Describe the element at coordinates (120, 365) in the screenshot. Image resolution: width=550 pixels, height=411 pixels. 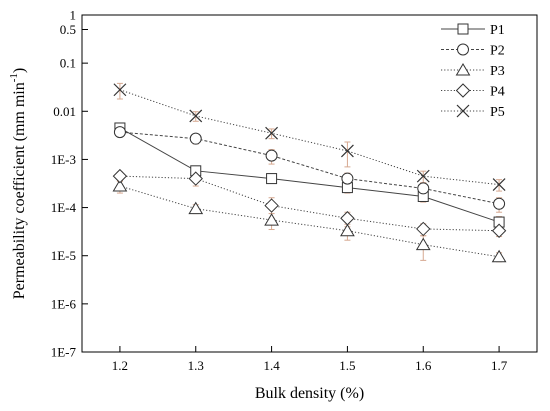
I see `x-tick-label: 1.2` at that location.